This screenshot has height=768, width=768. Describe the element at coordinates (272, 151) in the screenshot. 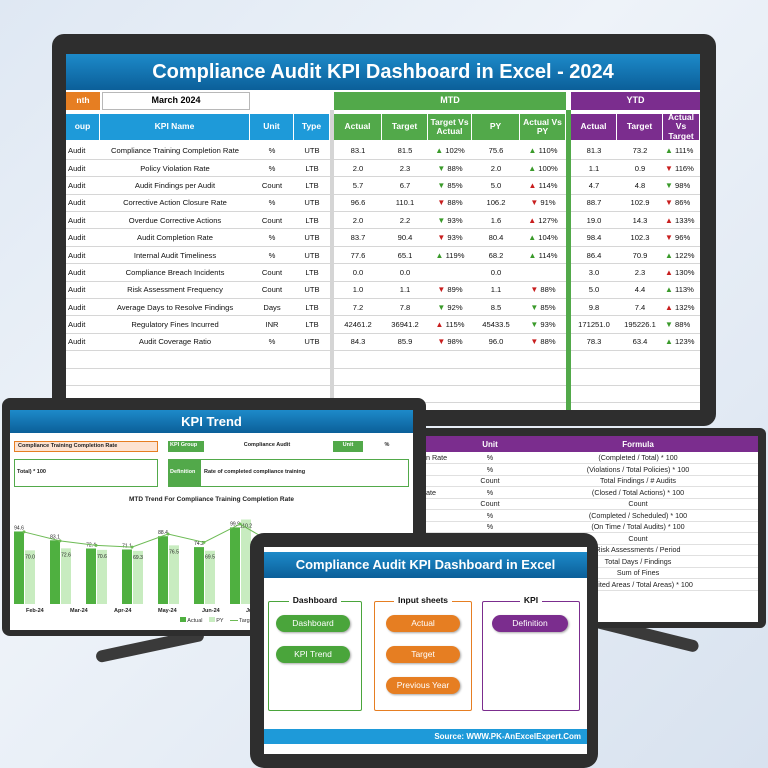

I see `unit-cell: %` at that location.